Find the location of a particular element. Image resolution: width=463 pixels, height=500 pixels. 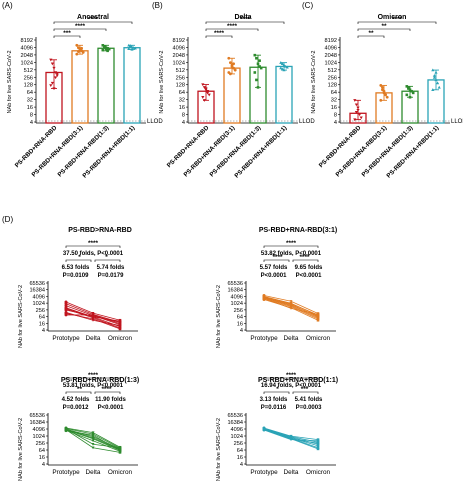

y-tick-label: 2048 is located at coordinates (179, 56).